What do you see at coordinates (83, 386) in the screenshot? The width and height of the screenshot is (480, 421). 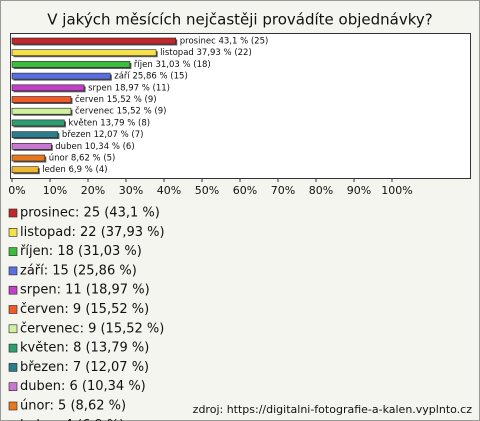 I see `legend-label: duben: 6 (10,34 %)` at bounding box center [83, 386].